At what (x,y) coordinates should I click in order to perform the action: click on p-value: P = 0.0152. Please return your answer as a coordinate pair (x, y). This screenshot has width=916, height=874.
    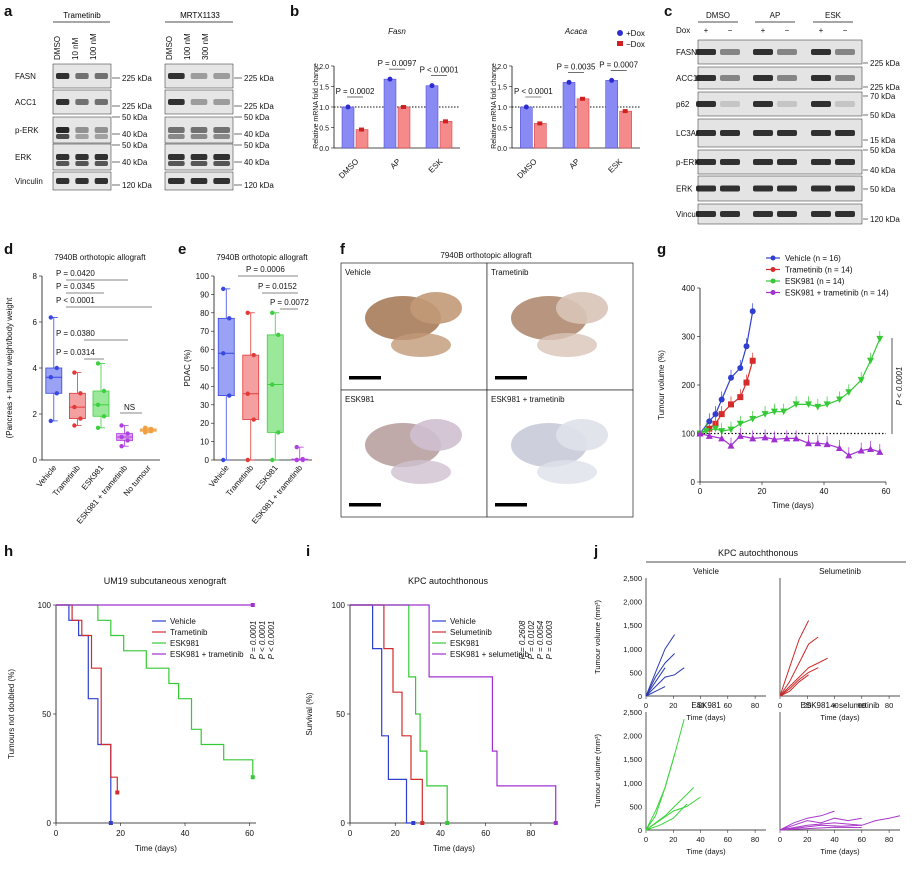
    Looking at the image, I should click on (277, 286).